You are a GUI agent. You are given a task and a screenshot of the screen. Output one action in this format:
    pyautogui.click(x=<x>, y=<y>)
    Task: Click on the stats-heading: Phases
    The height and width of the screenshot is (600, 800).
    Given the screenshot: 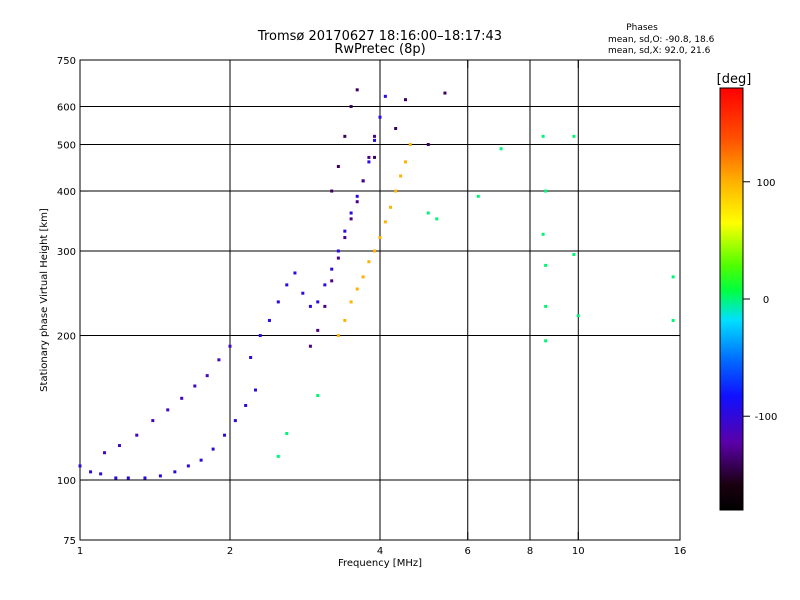 What is the action you would take?
    pyautogui.click(x=642, y=28)
    